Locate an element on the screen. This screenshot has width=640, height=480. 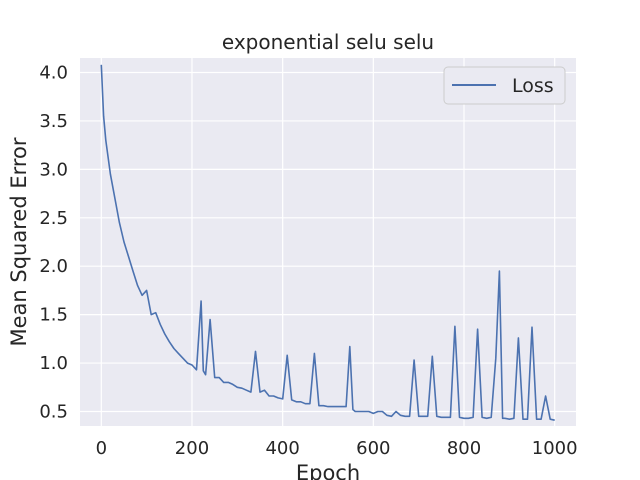
x-tick-label: 800 is located at coordinates (464, 448).